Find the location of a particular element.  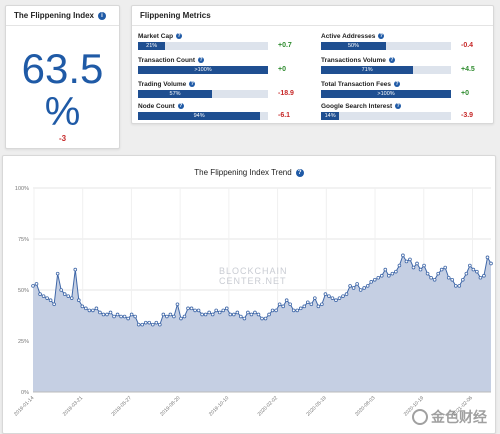

metric-bar-fill: 71% is located at coordinates (367, 70).